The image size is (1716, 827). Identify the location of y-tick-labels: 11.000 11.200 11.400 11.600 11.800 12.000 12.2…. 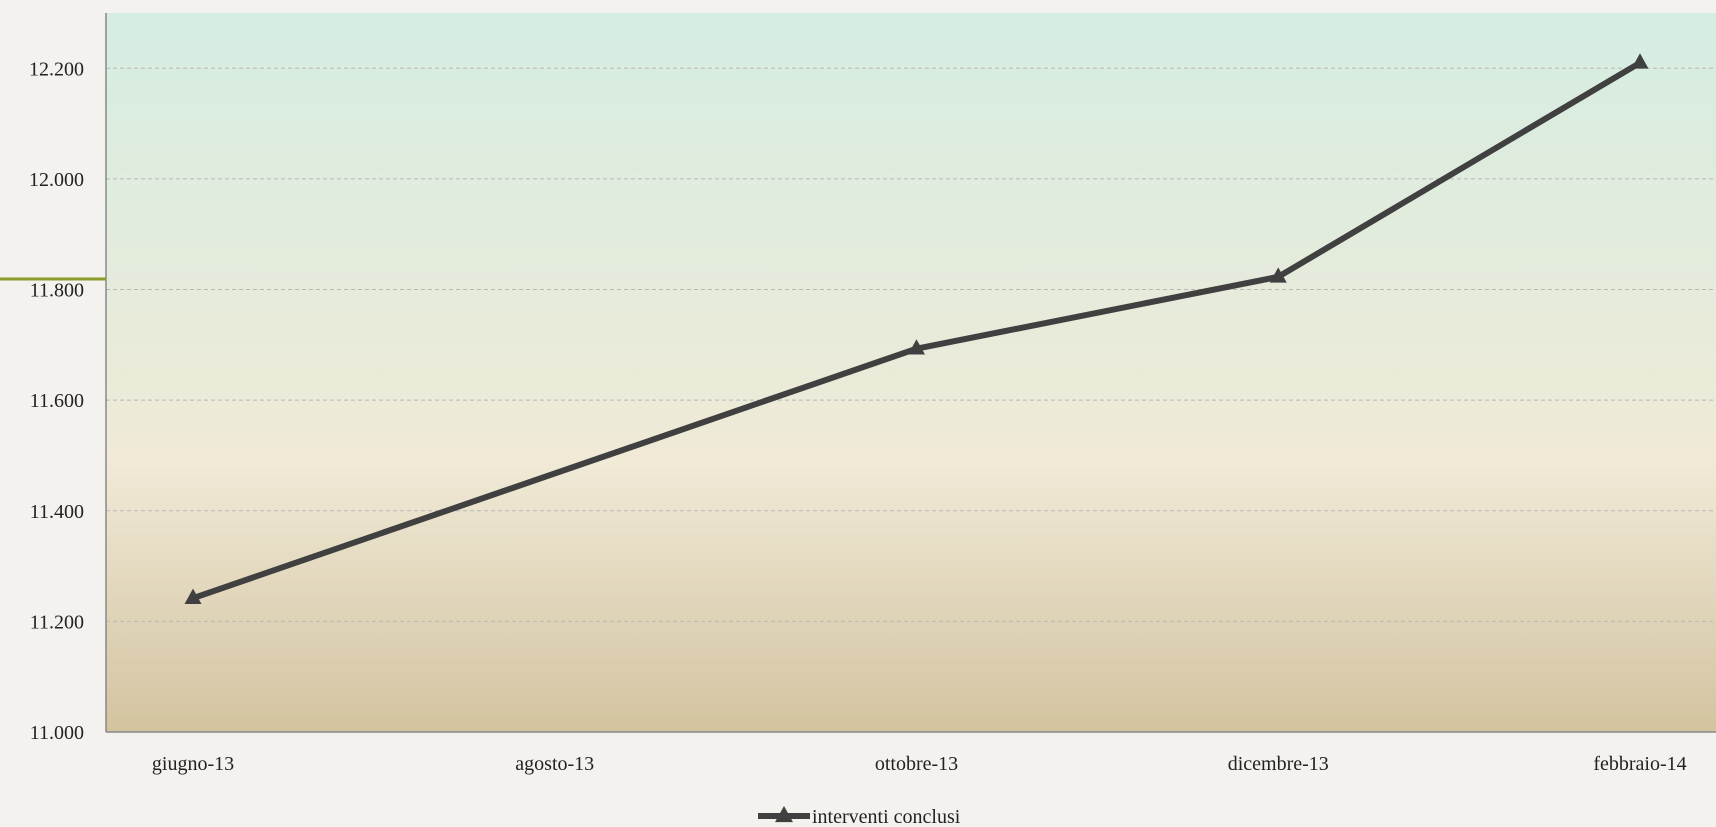
(56, 401).